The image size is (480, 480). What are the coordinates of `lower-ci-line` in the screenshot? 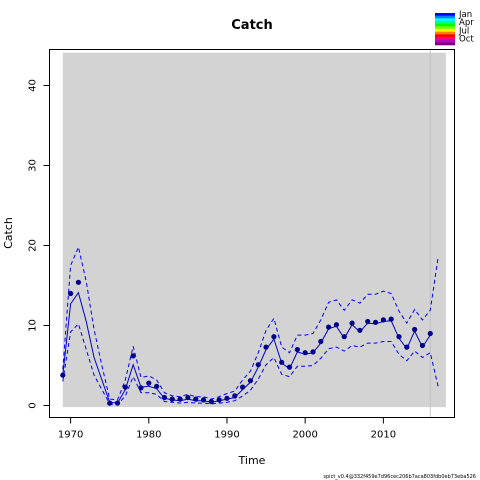 It's located at (250, 364).